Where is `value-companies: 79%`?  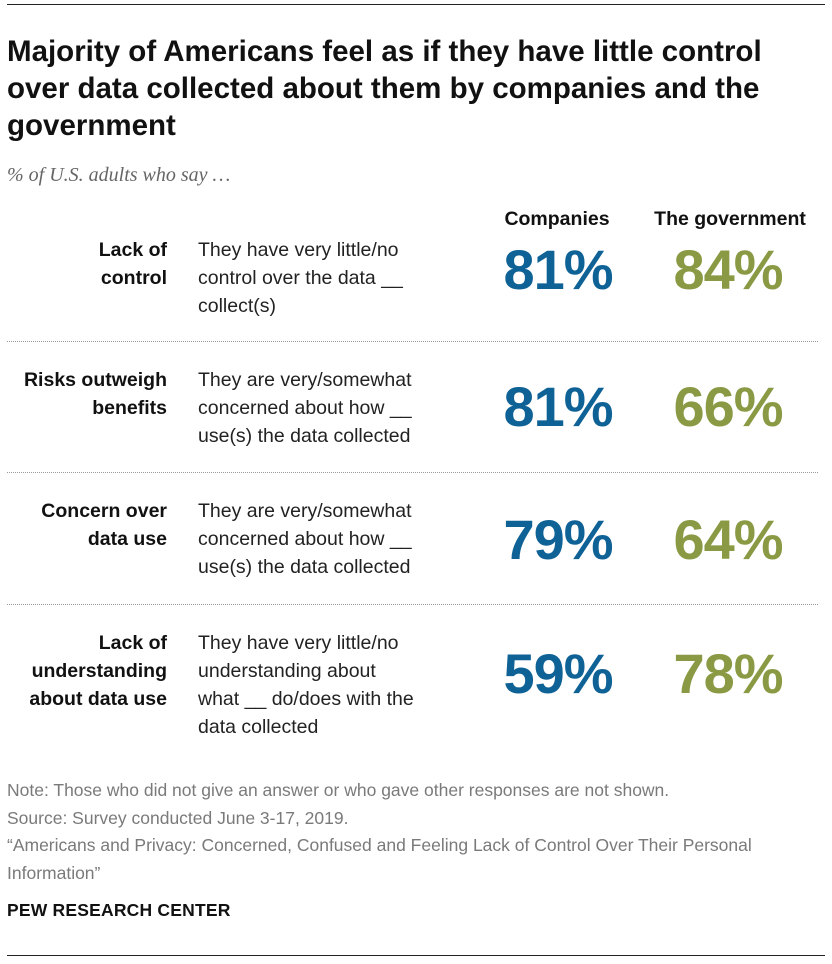
value-companies: 79% is located at coordinates (558, 539).